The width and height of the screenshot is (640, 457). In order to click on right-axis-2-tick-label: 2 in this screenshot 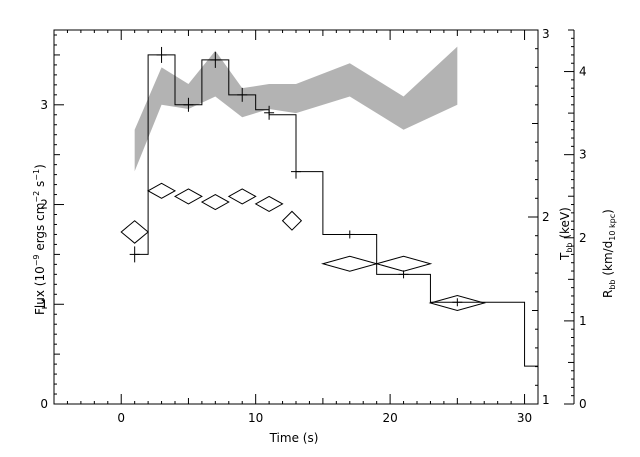, I will do `click(583, 238)`.